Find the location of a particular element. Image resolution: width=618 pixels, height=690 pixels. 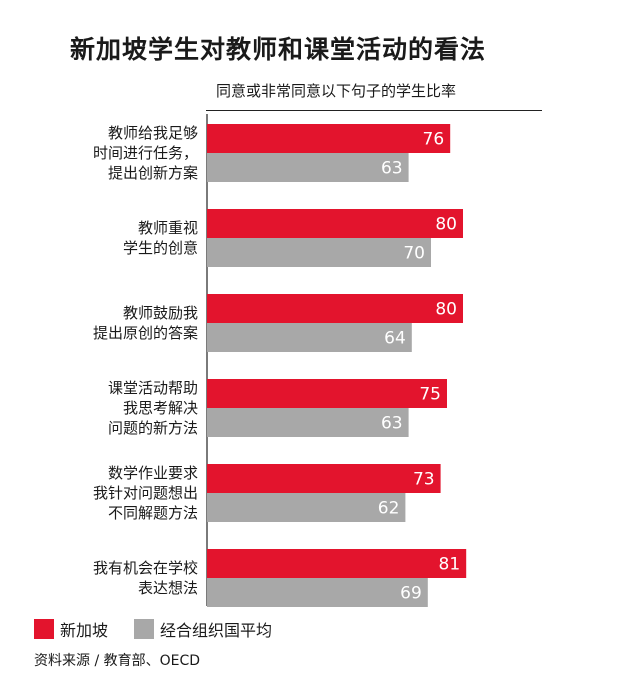

legend-swatch-oecd is located at coordinates (144, 629).